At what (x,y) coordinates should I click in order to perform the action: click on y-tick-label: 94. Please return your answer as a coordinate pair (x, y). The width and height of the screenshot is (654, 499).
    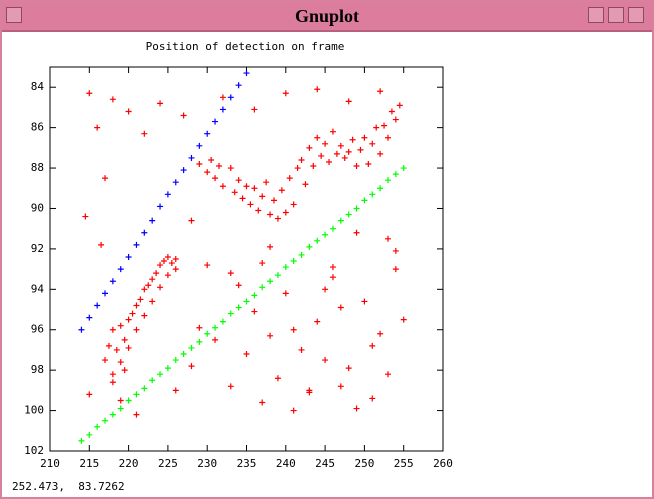
    Looking at the image, I should click on (38, 288).